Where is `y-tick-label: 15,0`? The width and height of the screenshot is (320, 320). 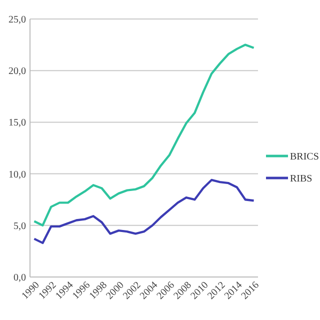 y-tick-label: 15,0 is located at coordinates (17, 123).